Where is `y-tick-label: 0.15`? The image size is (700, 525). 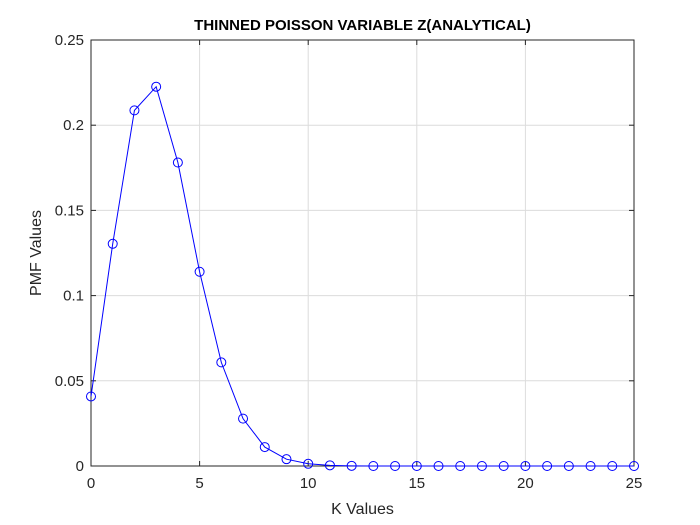 y-tick-label: 0.15 is located at coordinates (69, 210).